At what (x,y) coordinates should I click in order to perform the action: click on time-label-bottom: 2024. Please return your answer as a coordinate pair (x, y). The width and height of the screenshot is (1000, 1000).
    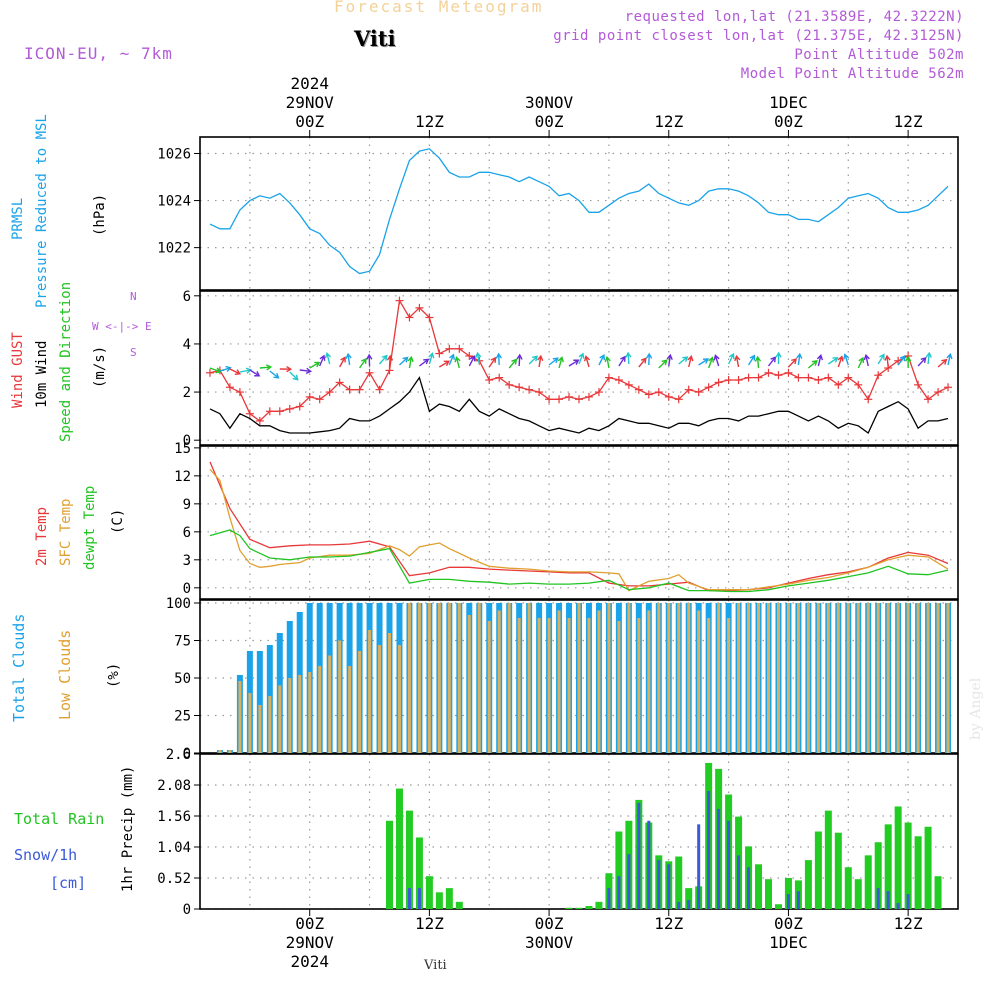
    Looking at the image, I should click on (309, 961).